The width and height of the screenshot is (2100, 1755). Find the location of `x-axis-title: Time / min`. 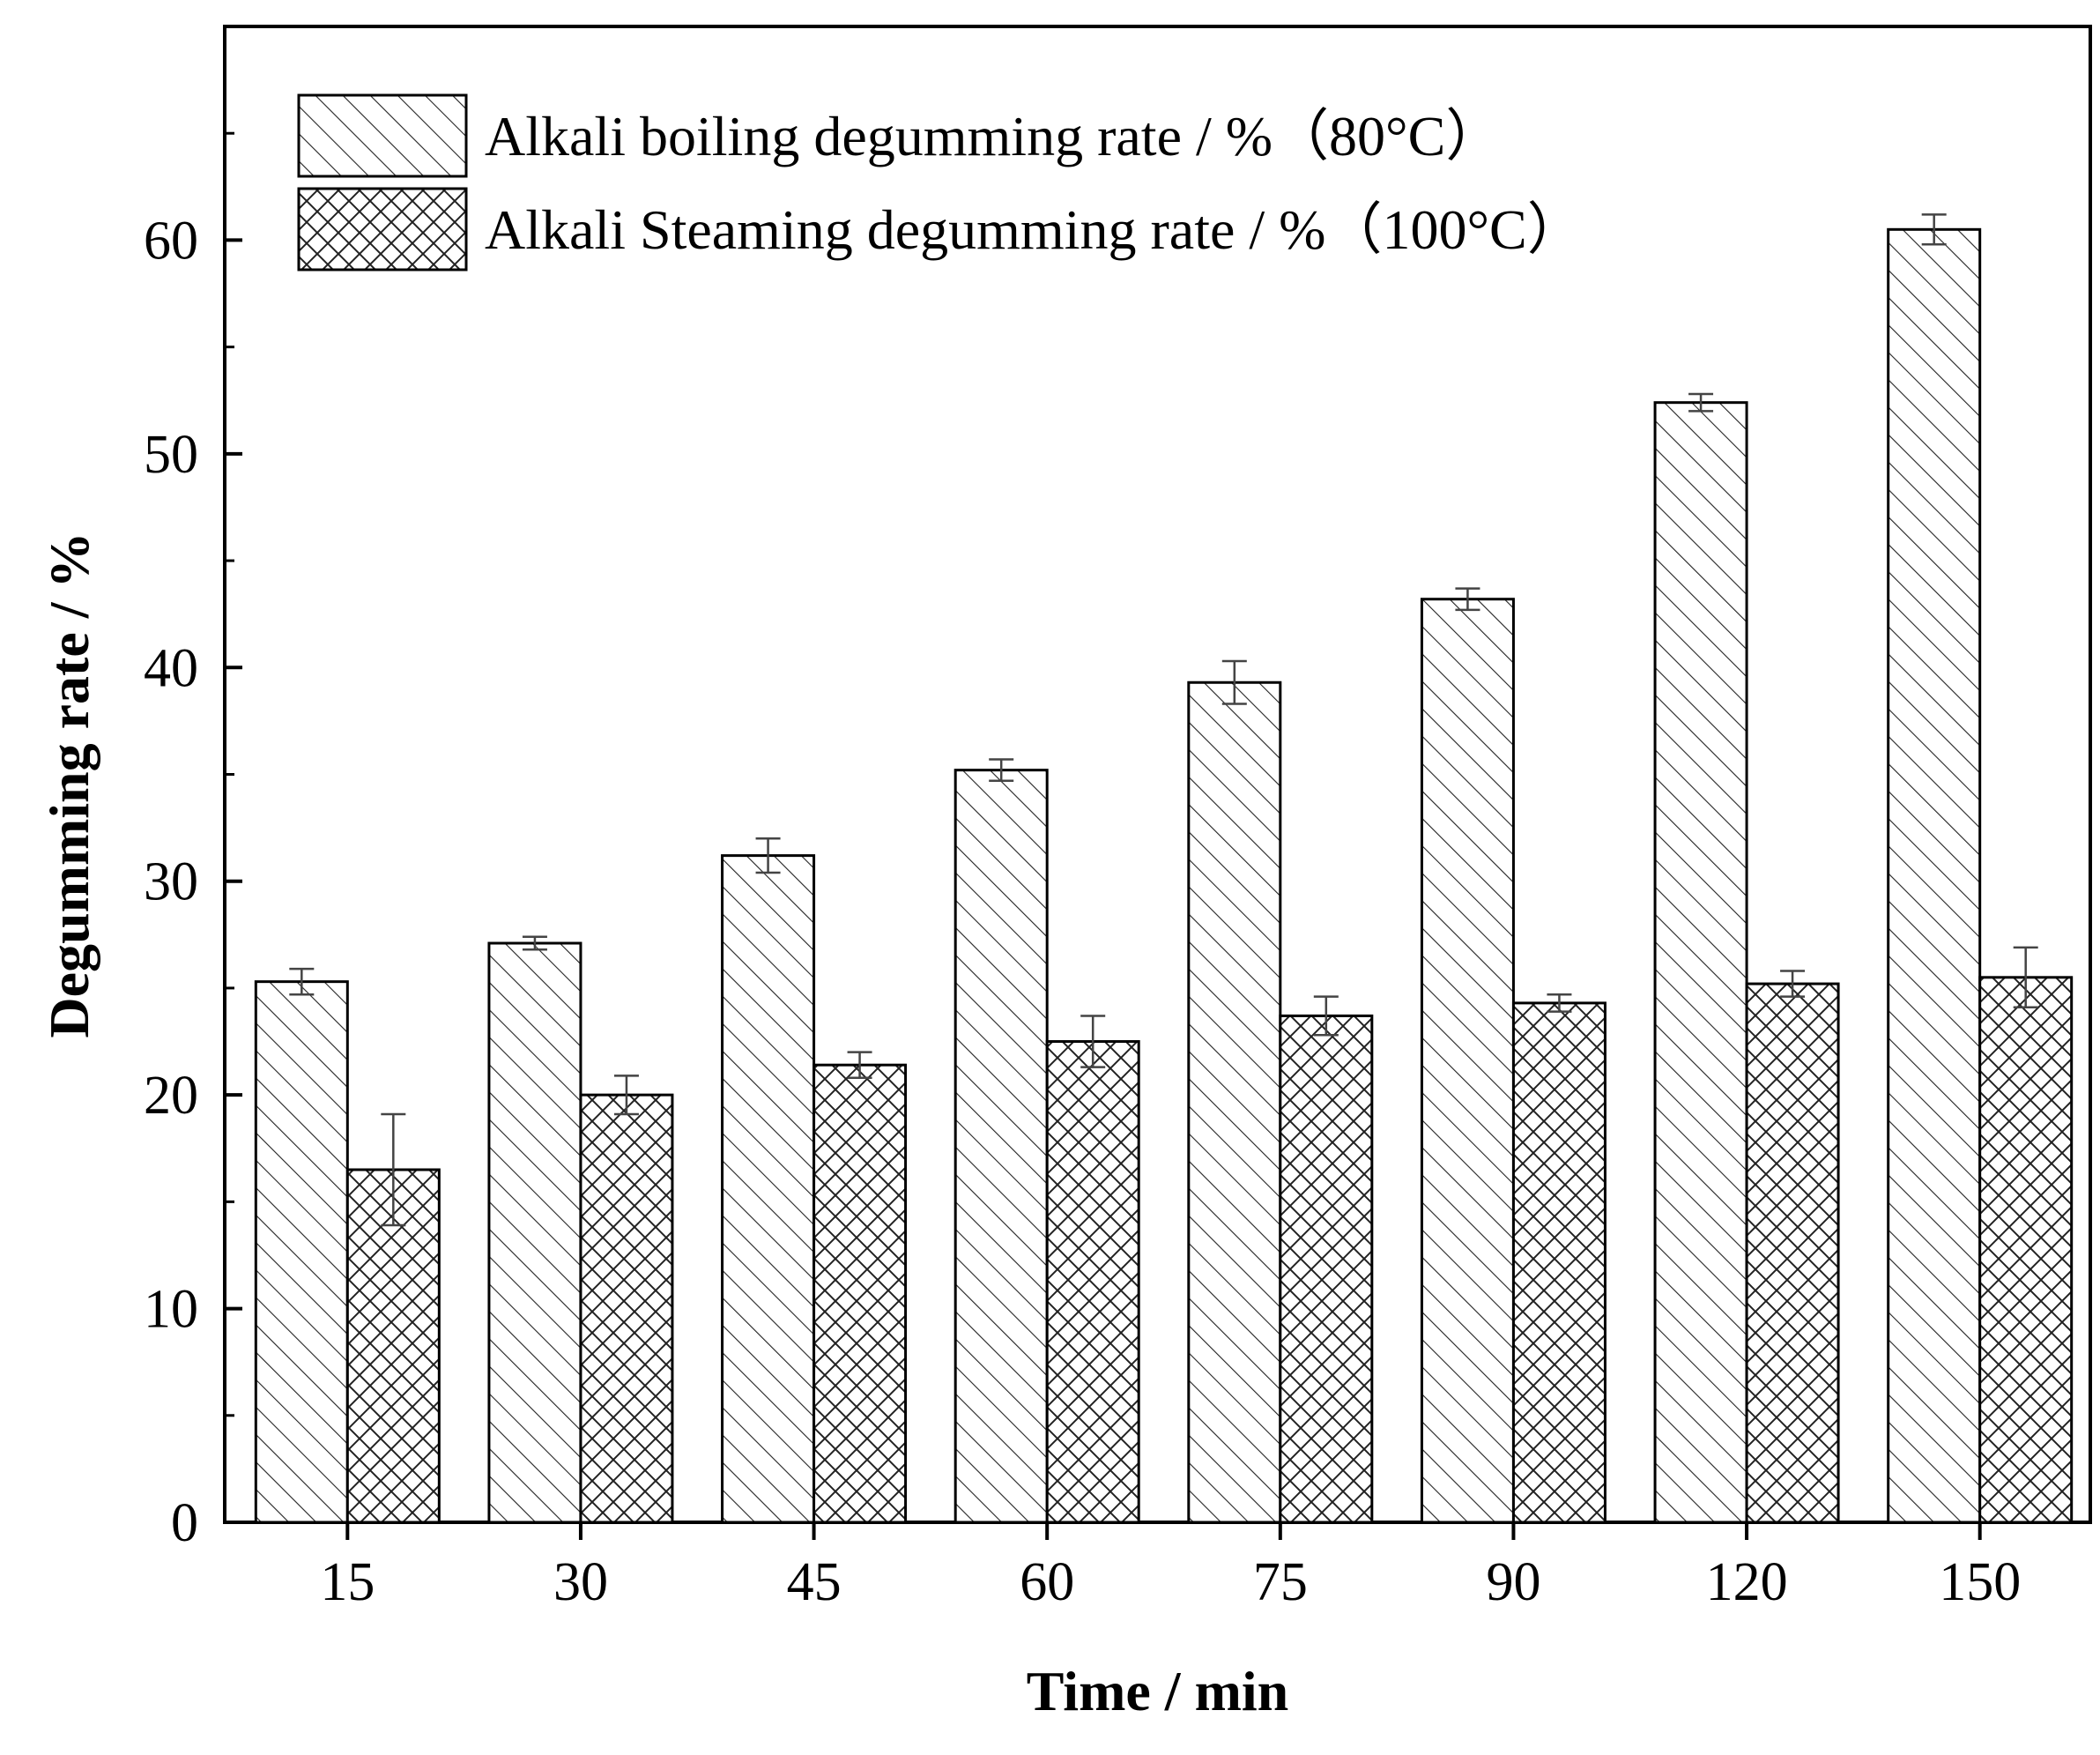

x-axis-title: Time / min is located at coordinates (1158, 1691).